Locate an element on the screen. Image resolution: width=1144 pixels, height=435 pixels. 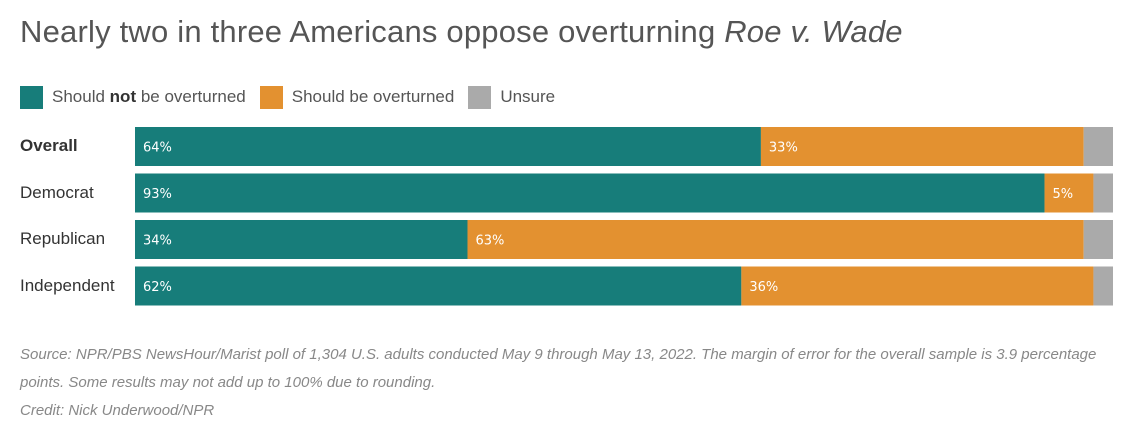
legend-label-not-overturned: Should not be overturned is located at coordinates (149, 96).